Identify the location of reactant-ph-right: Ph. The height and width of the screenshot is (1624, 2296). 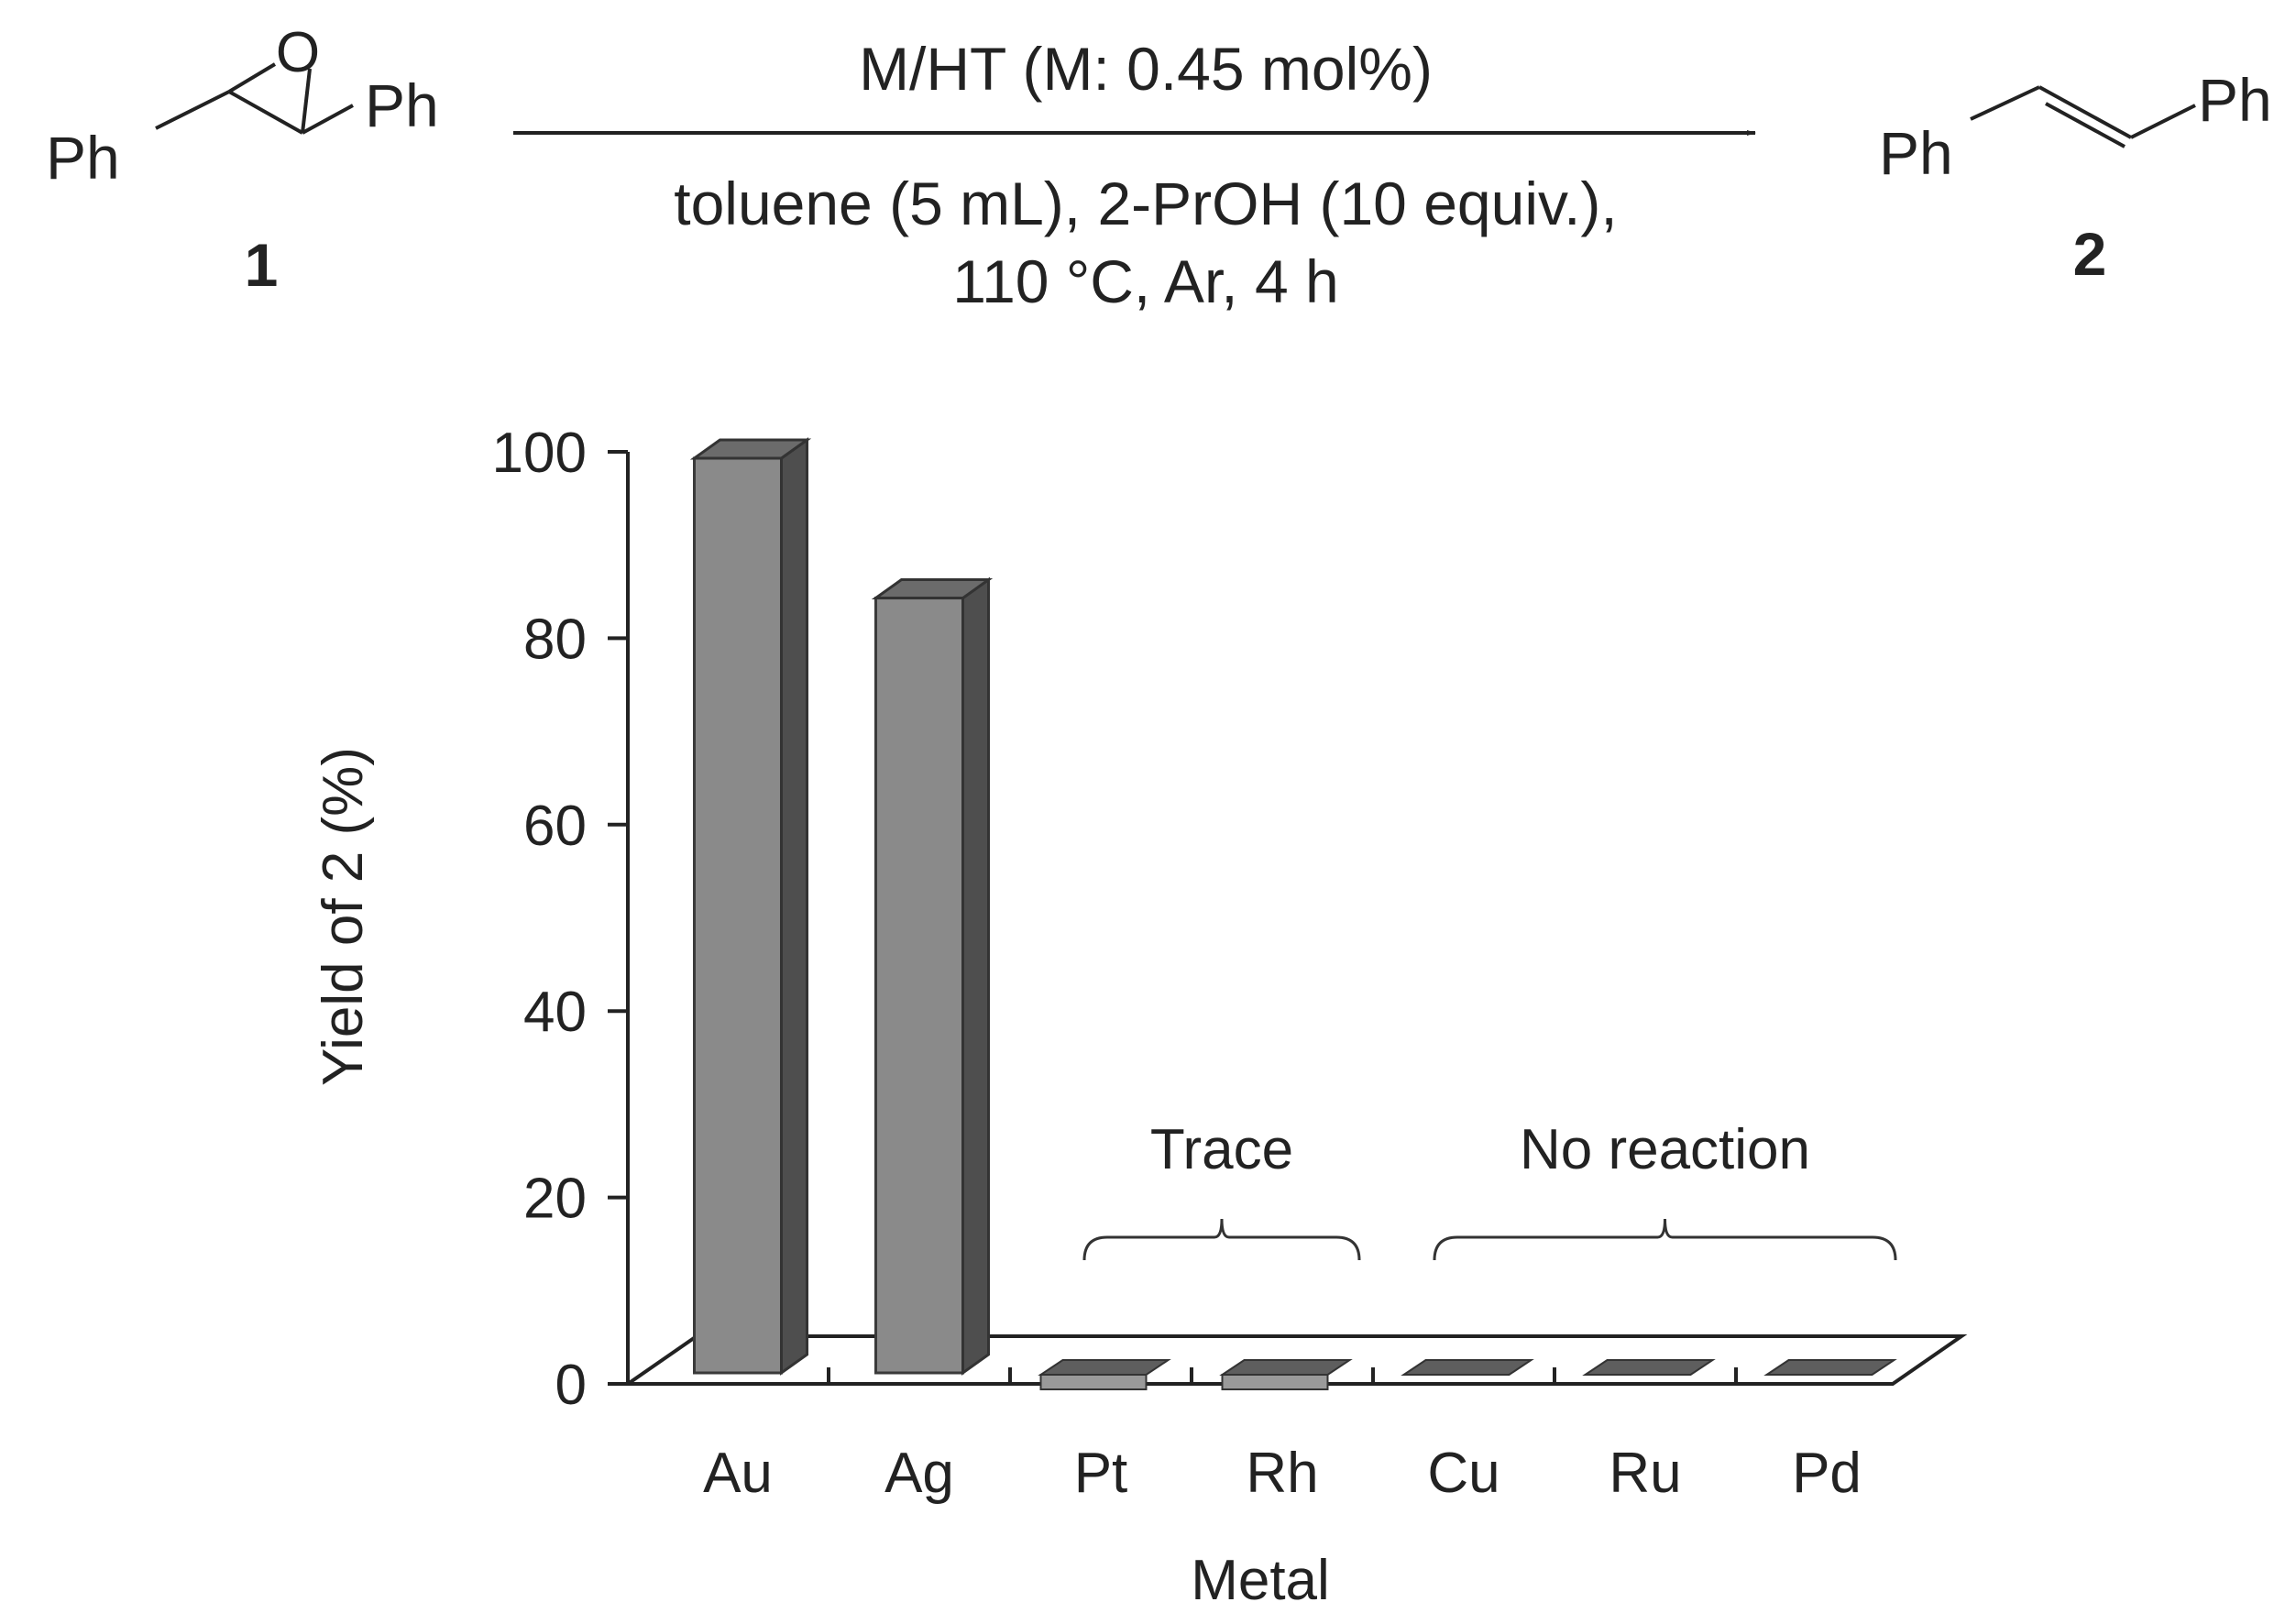
(402, 105).